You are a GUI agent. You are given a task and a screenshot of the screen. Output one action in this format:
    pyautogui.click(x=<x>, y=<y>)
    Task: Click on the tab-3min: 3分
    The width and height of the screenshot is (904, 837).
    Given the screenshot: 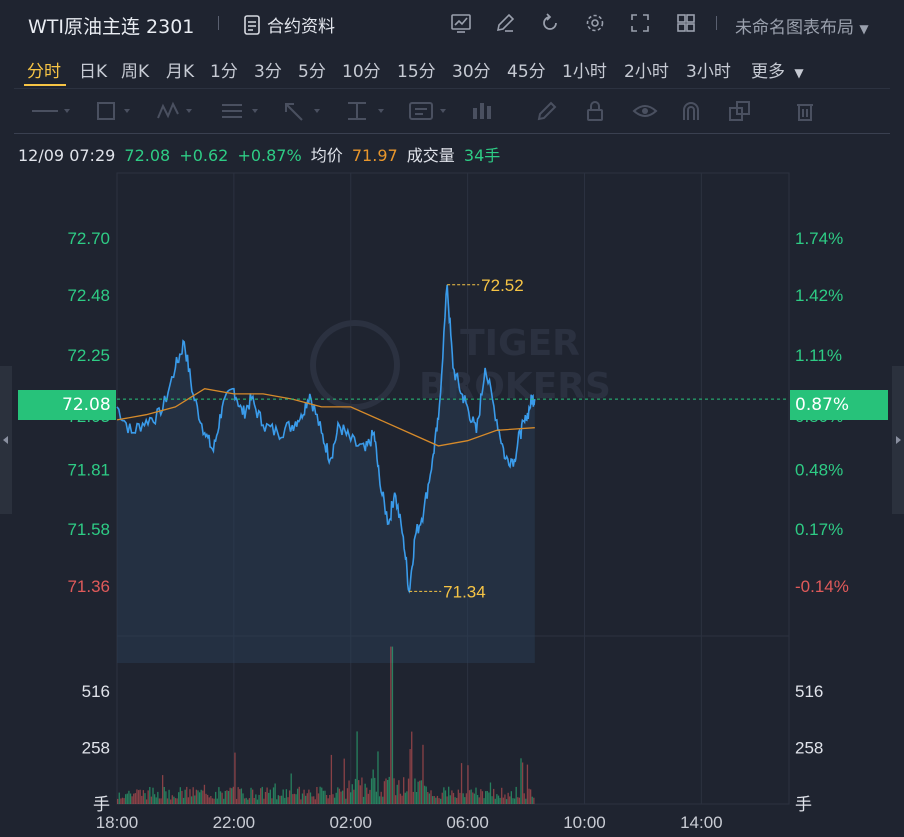 What is the action you would take?
    pyautogui.click(x=268, y=72)
    